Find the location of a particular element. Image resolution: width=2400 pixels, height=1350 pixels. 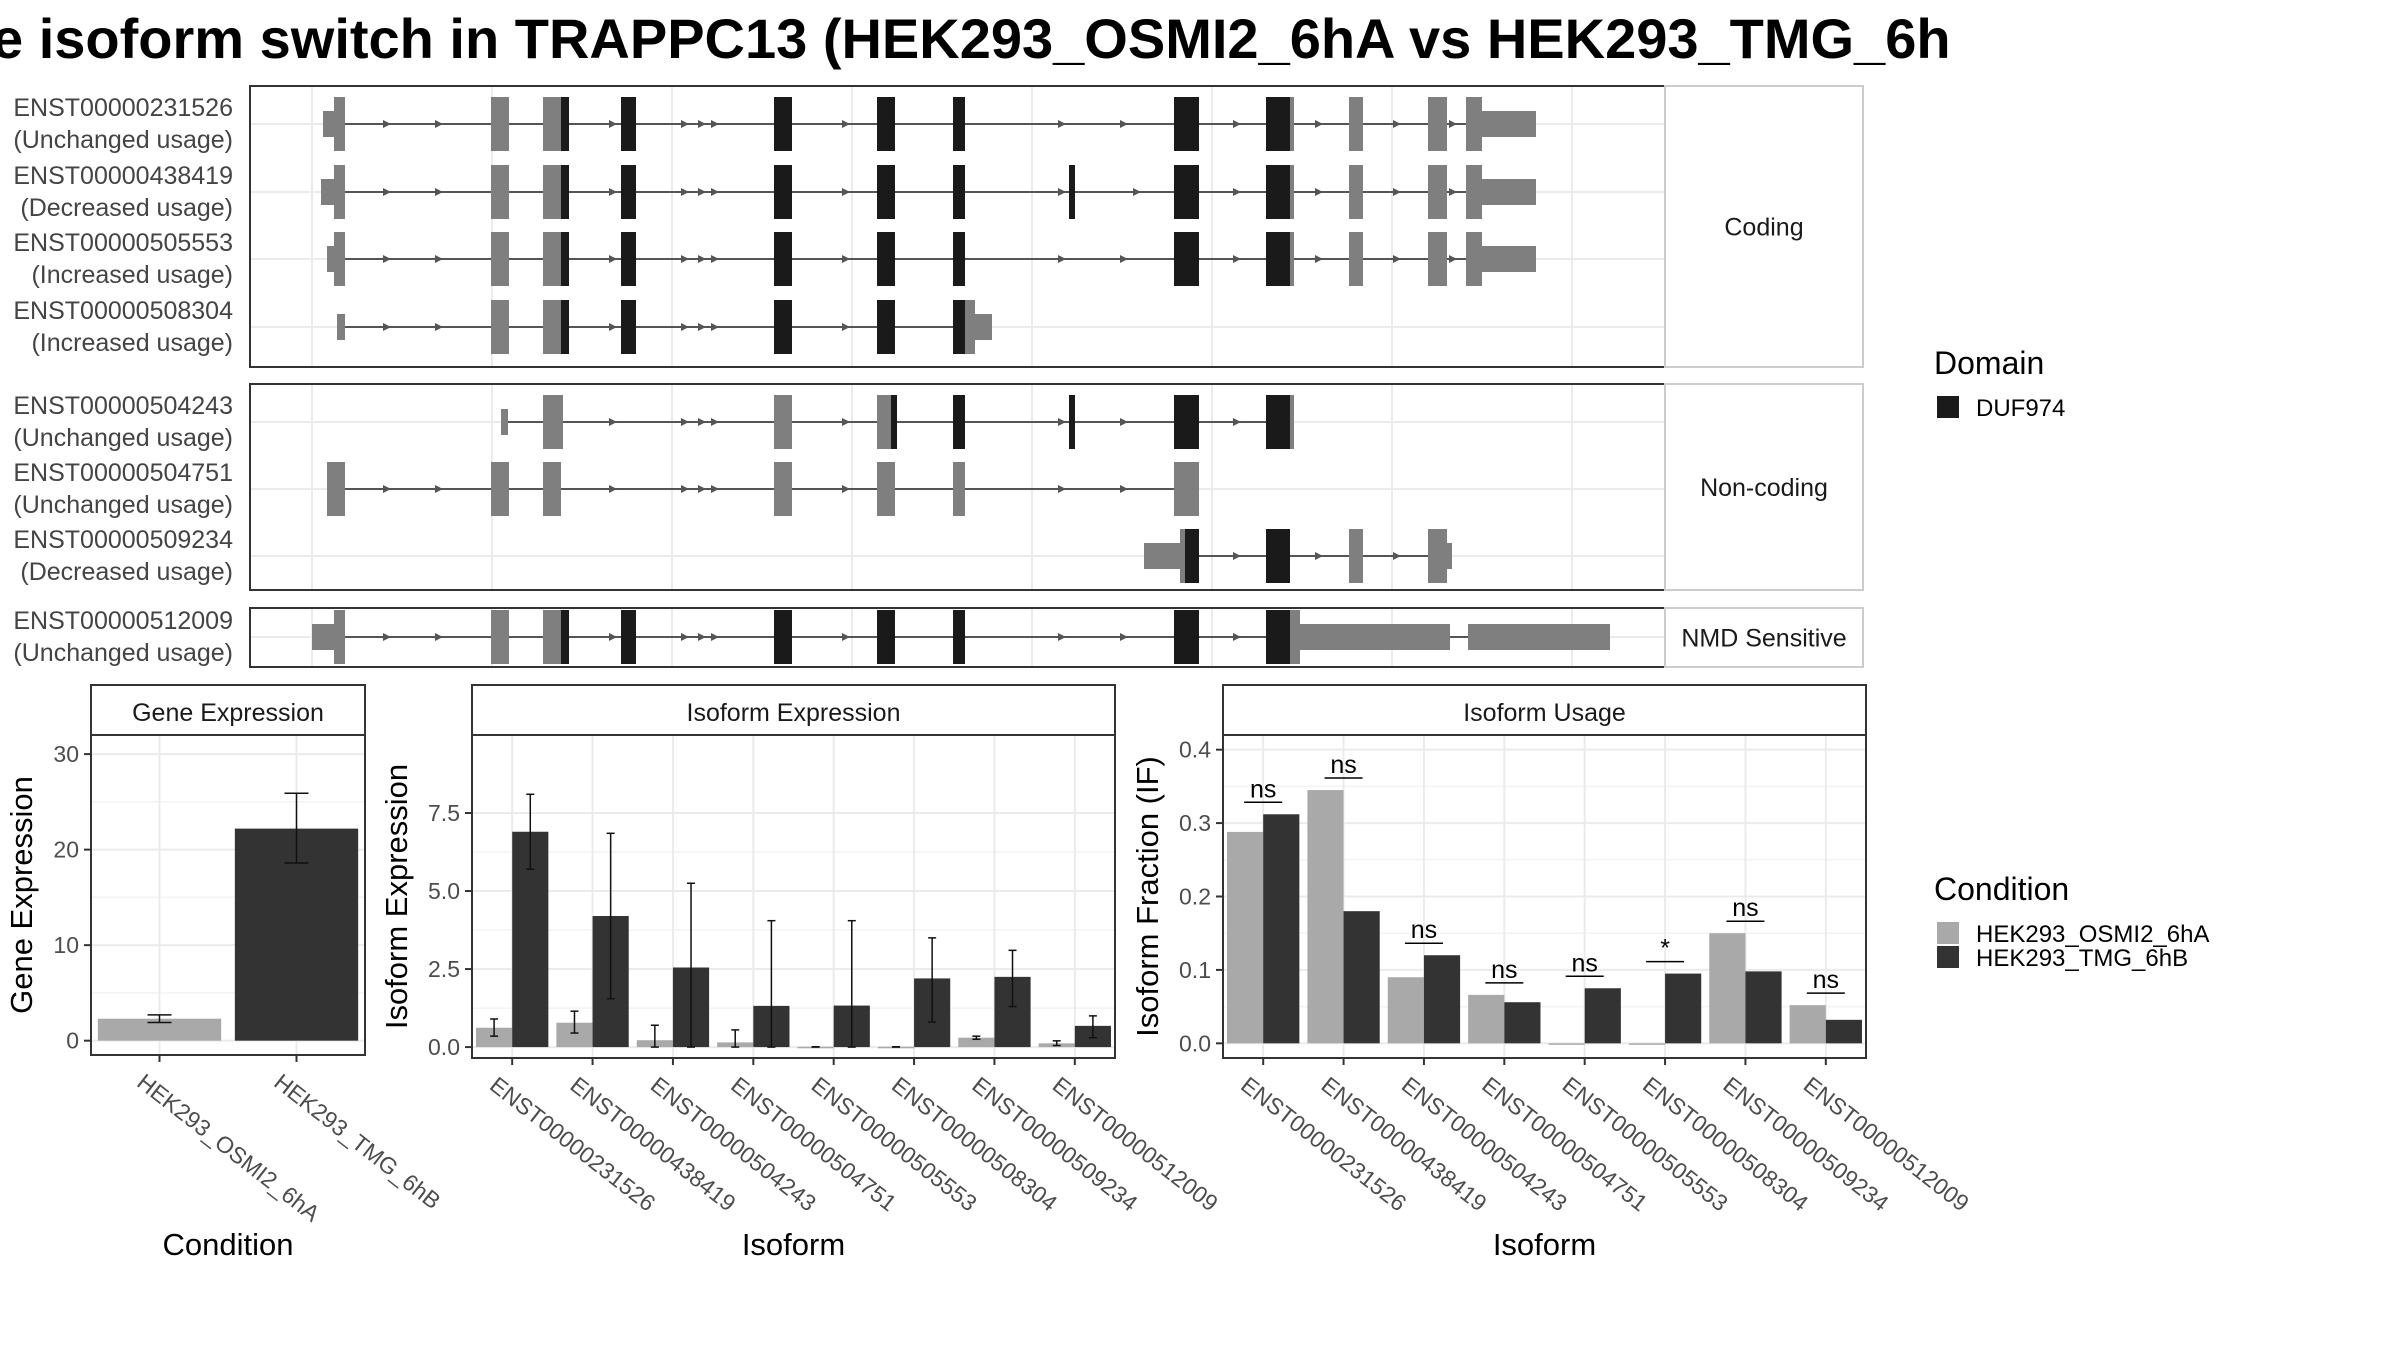

y-tick-label: 5.0 is located at coordinates (444, 891).